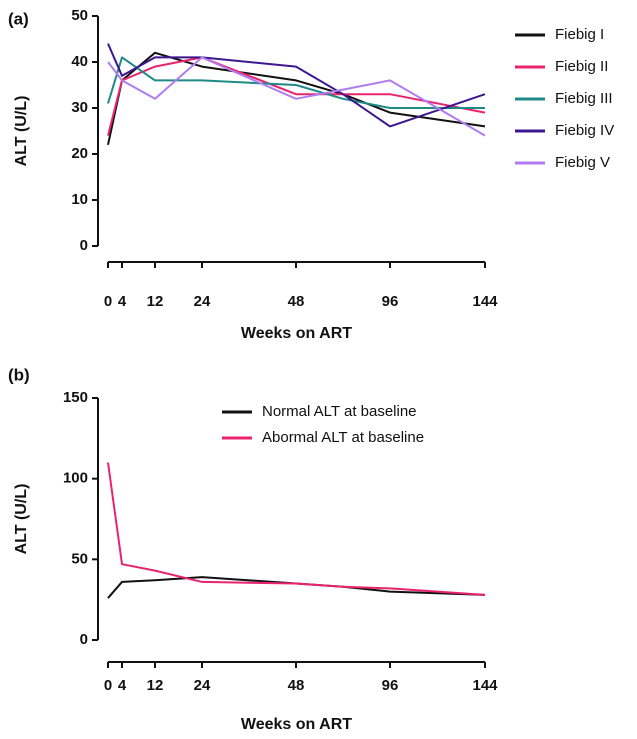 The height and width of the screenshot is (739, 637). I want to click on legend-label: Normal ALT at baseline, so click(339, 411).